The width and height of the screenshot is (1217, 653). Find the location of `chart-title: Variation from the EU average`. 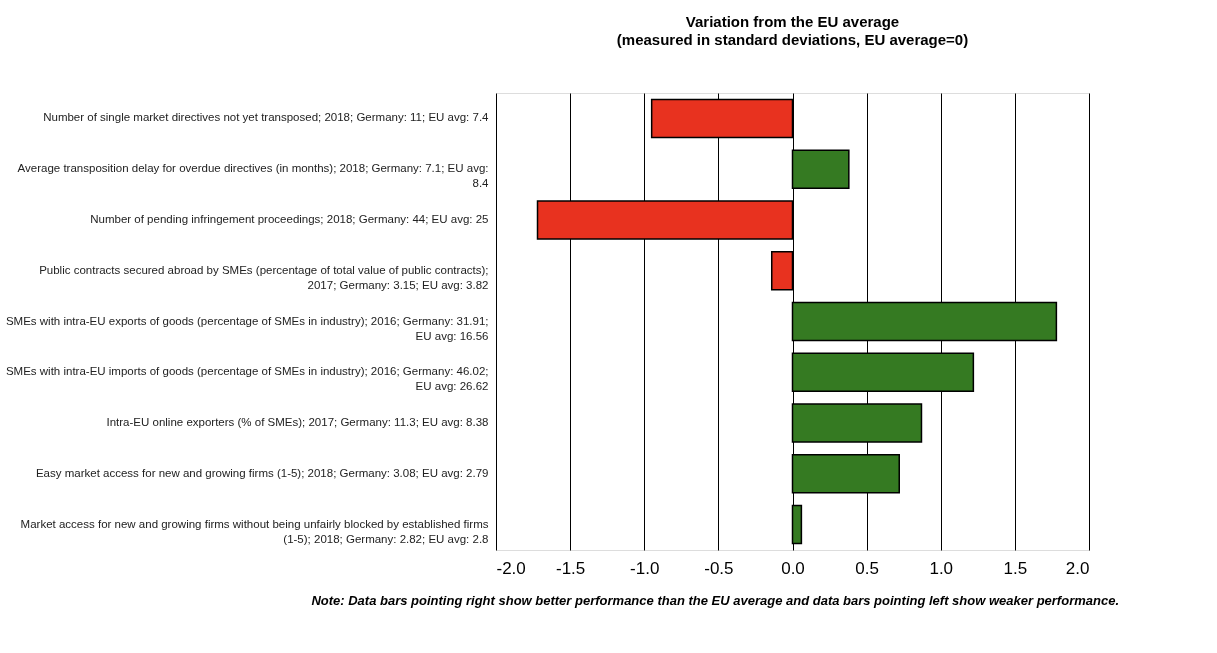

chart-title: Variation from the EU average is located at coordinates (792, 21).